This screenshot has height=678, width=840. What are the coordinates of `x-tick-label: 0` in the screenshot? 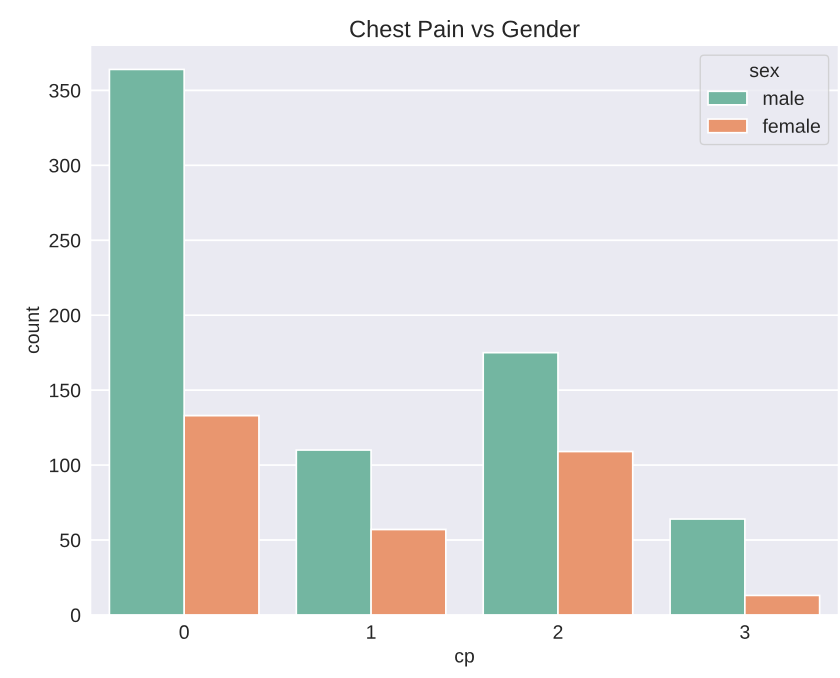 It's located at (184, 632).